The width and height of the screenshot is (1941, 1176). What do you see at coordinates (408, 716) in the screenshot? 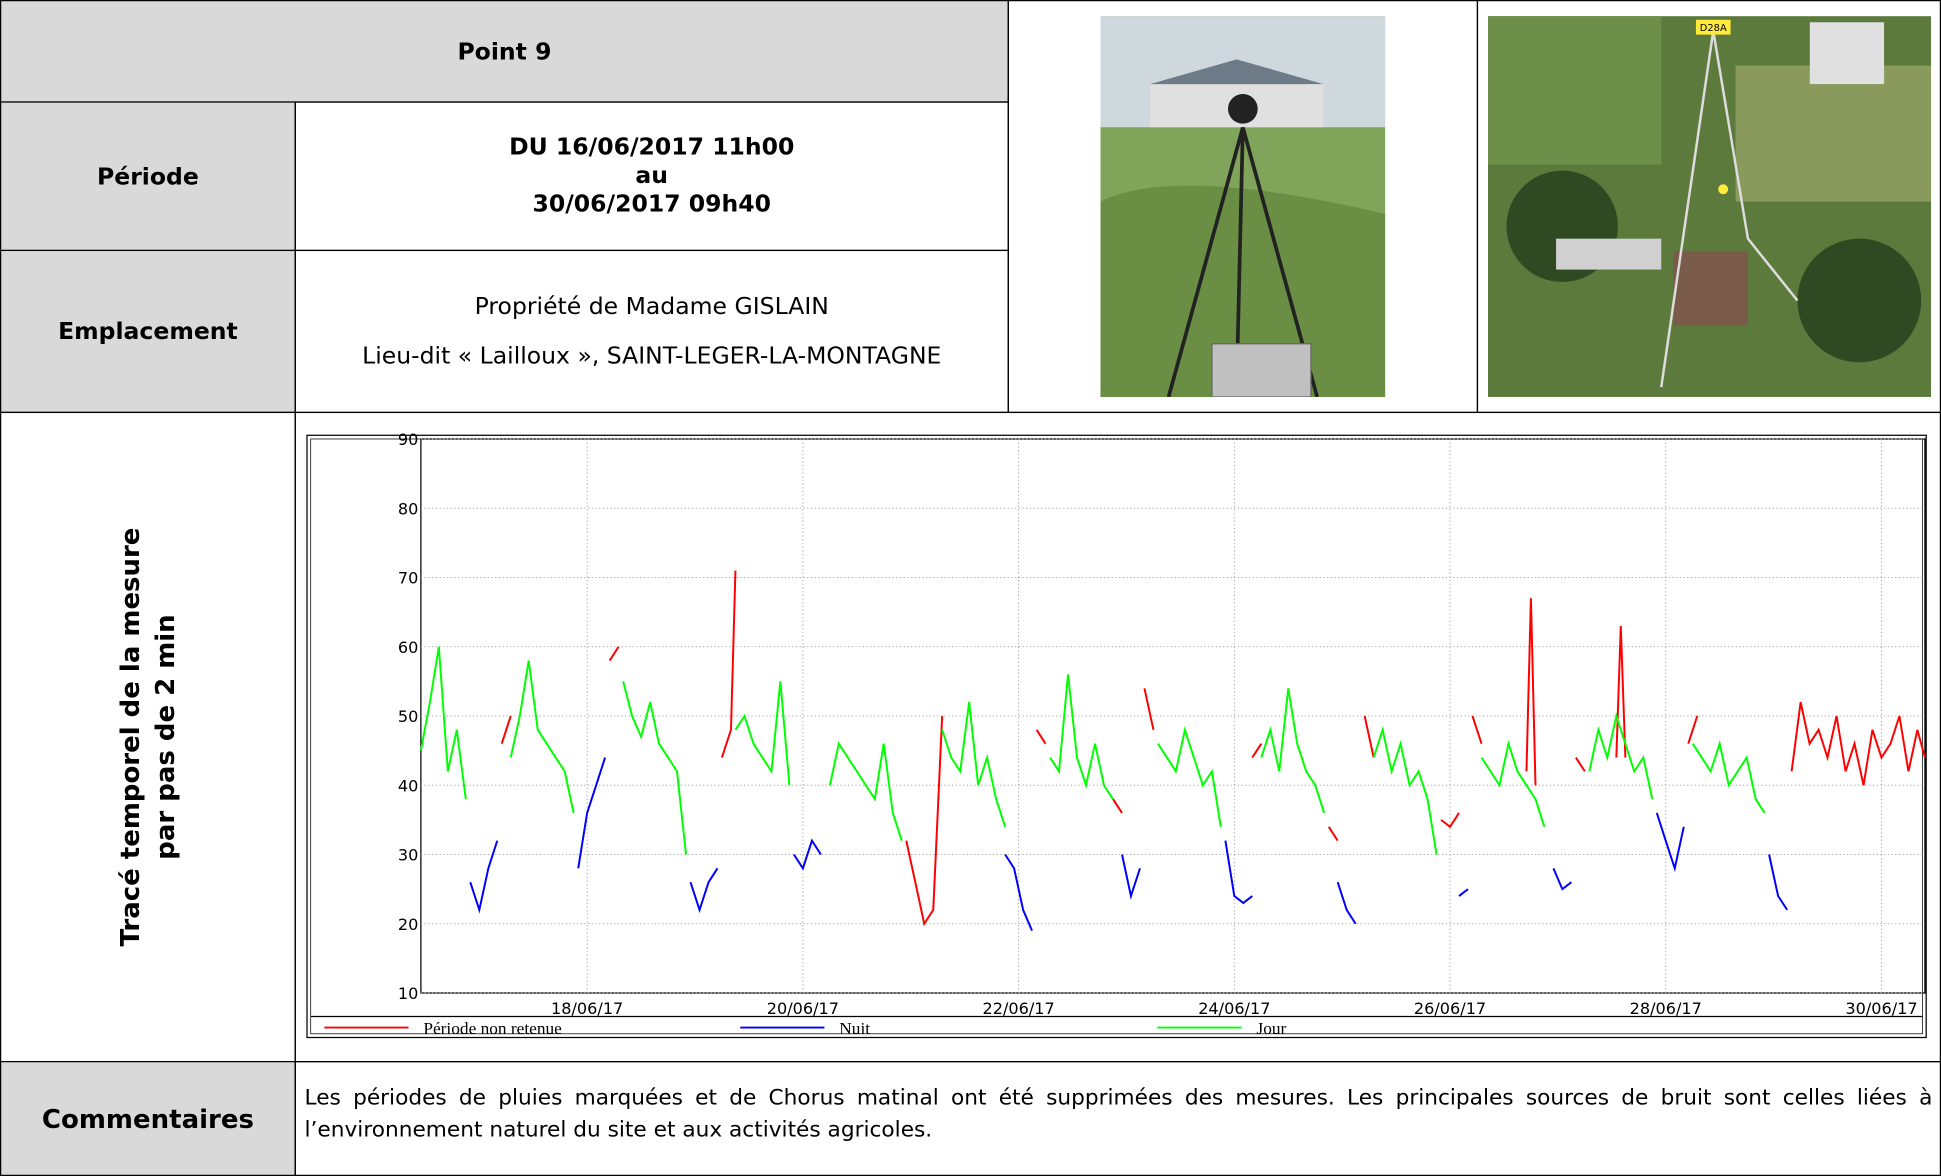
I see `y-tick-label: 50` at bounding box center [408, 716].